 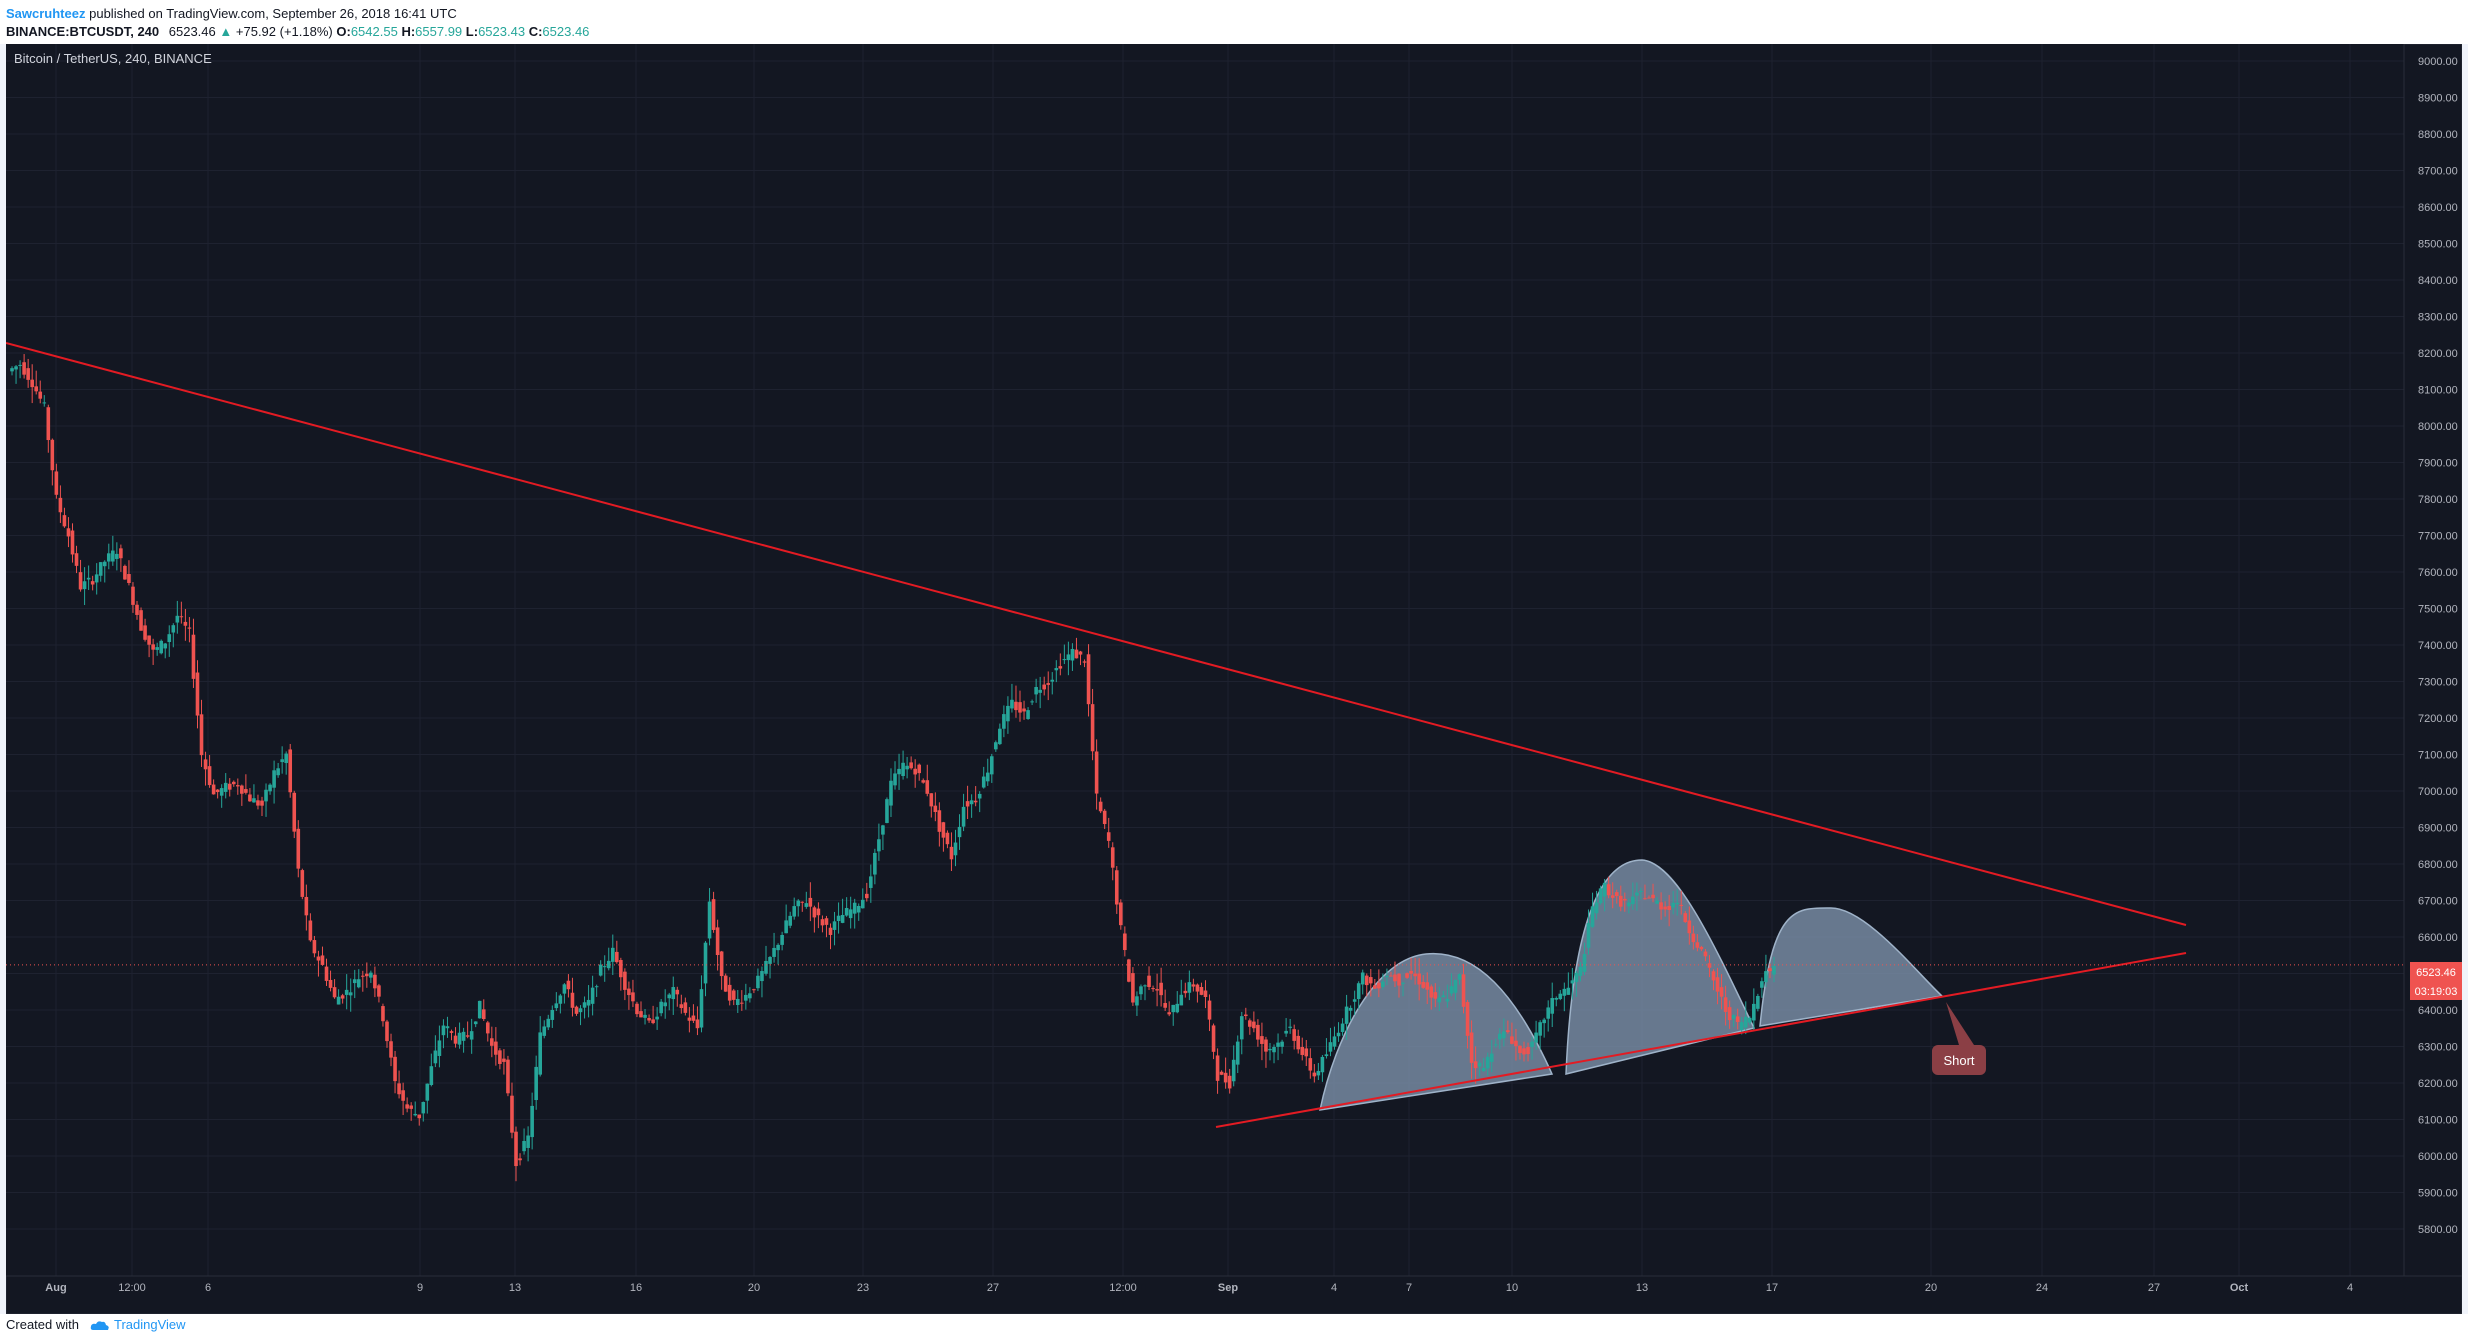 What do you see at coordinates (2438, 99) in the screenshot?
I see `price-tick-label: 8900.00` at bounding box center [2438, 99].